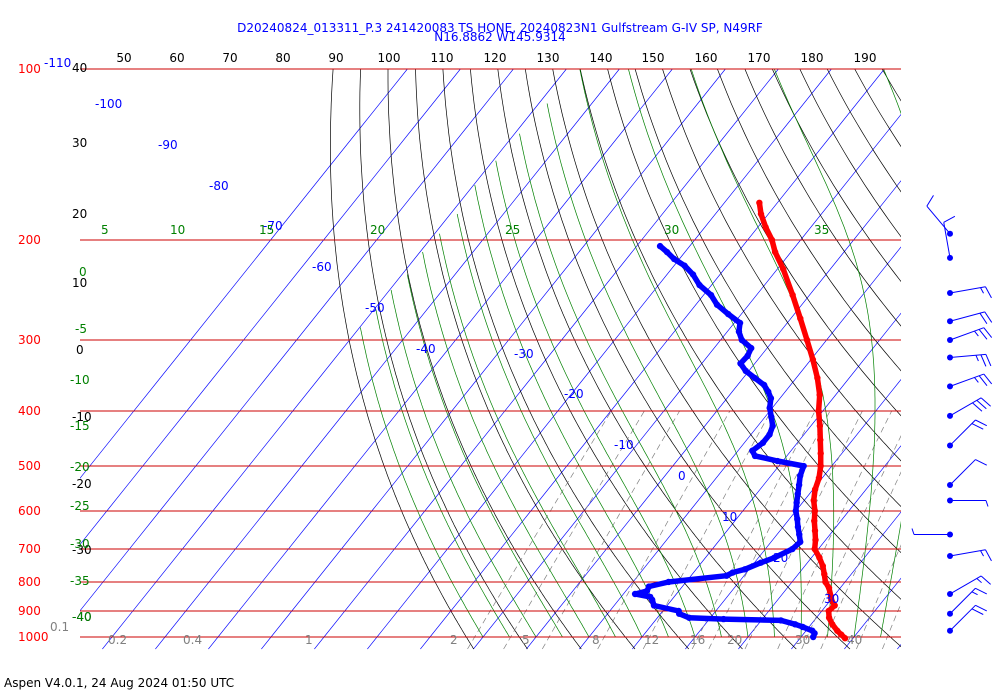 The height and width of the screenshot is (700, 1000). What do you see at coordinates (177, 230) in the screenshot?
I see `moist-adiabat-label: 10` at bounding box center [177, 230].